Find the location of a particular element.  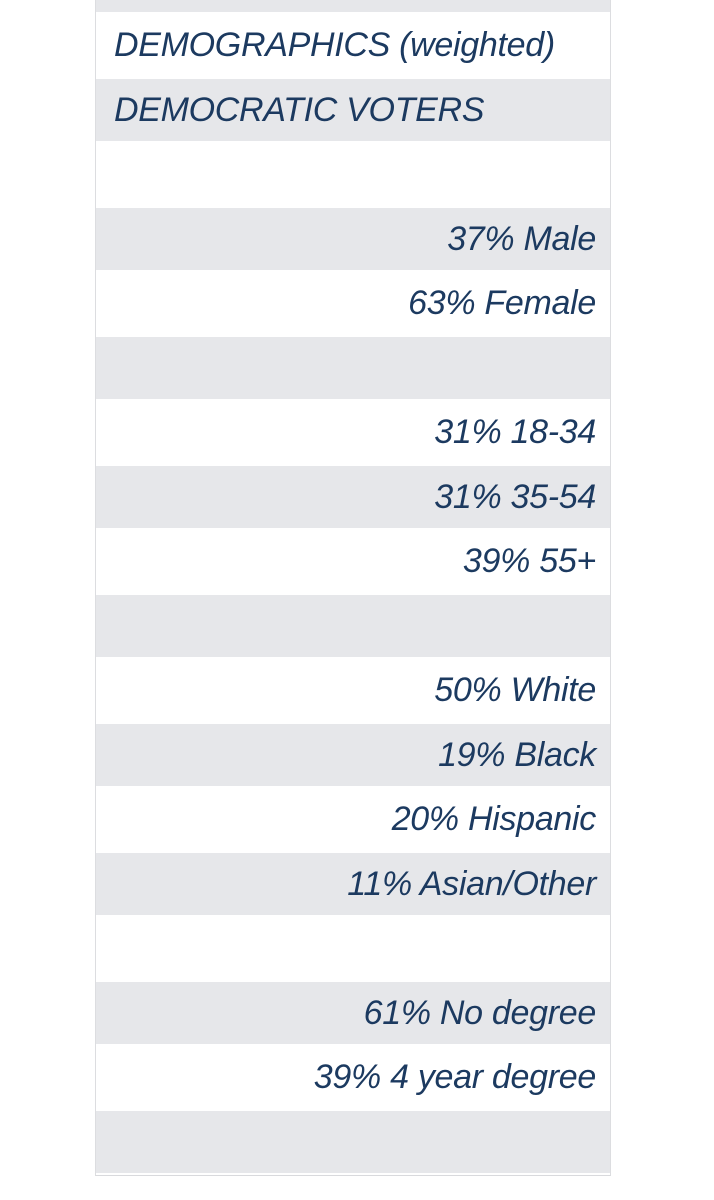

value-cell: 50% White is located at coordinates (515, 690).